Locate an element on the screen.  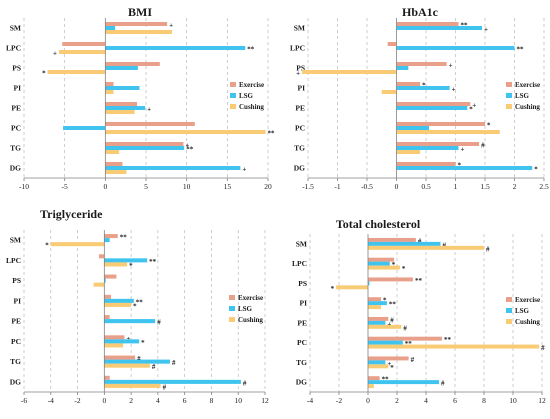
x-tick-label: 8 is located at coordinates (212, 400).